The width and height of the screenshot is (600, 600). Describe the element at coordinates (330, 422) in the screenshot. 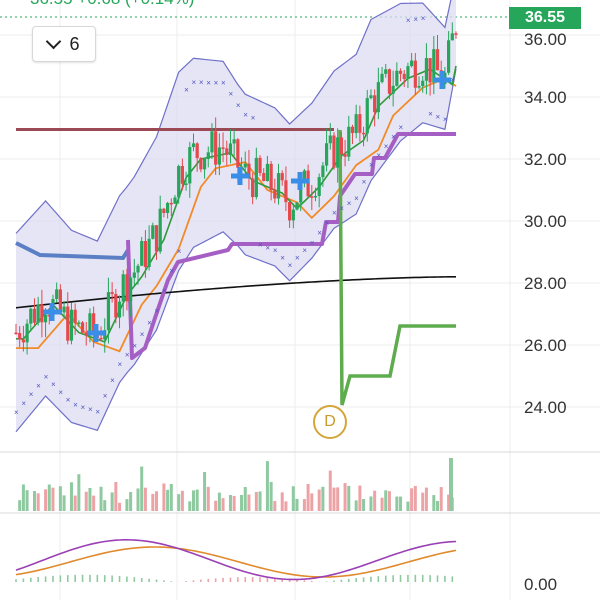

I see `dividend-marker: D` at that location.